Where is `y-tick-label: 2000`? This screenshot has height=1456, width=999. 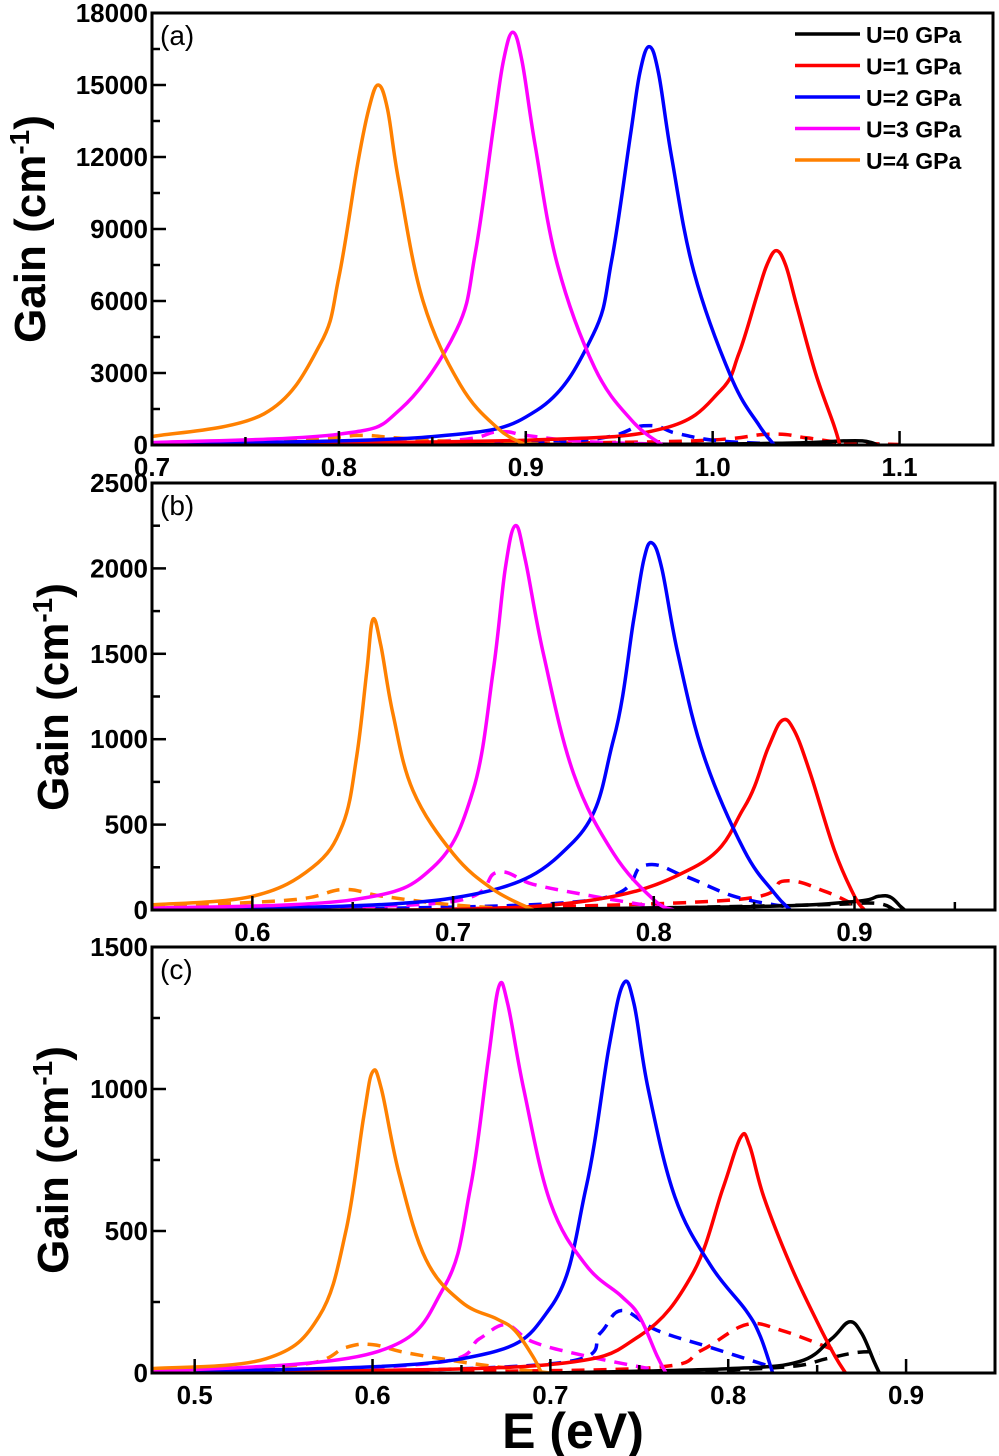
y-tick-label: 2000 is located at coordinates (119, 568).